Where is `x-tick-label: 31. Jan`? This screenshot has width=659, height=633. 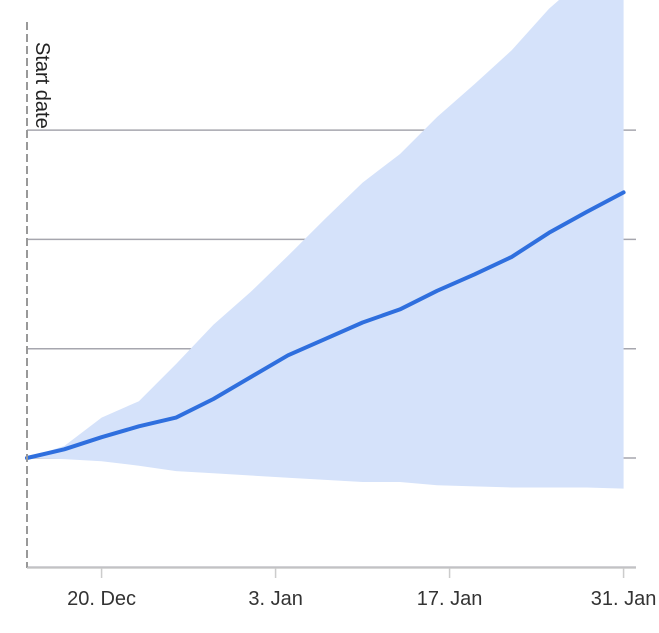
x-tick-label: 31. Jan is located at coordinates (624, 599).